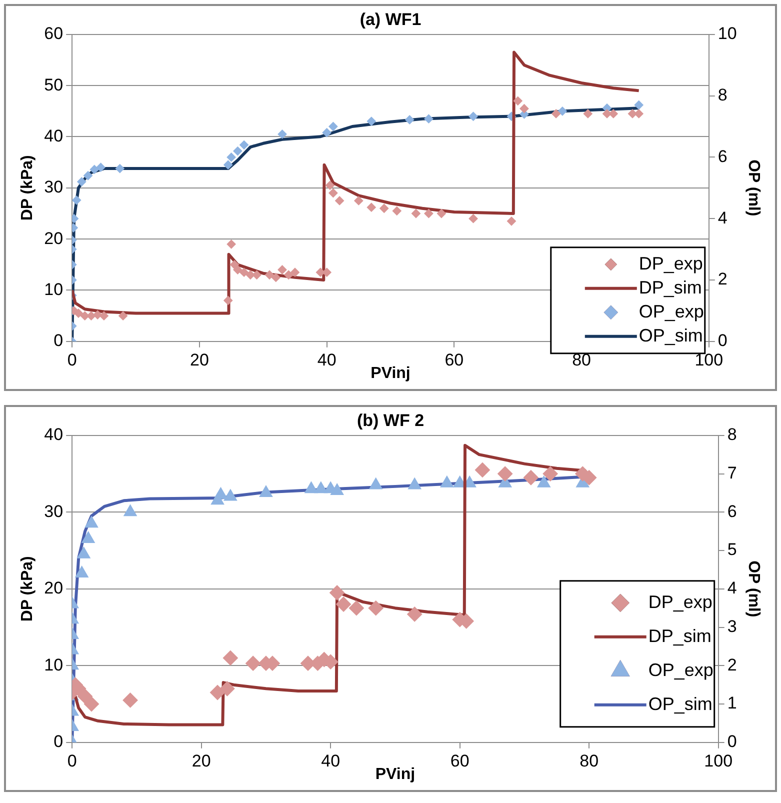 Image resolution: width=781 pixels, height=803 pixels. I want to click on y2-tick-label: 7, so click(732, 472).